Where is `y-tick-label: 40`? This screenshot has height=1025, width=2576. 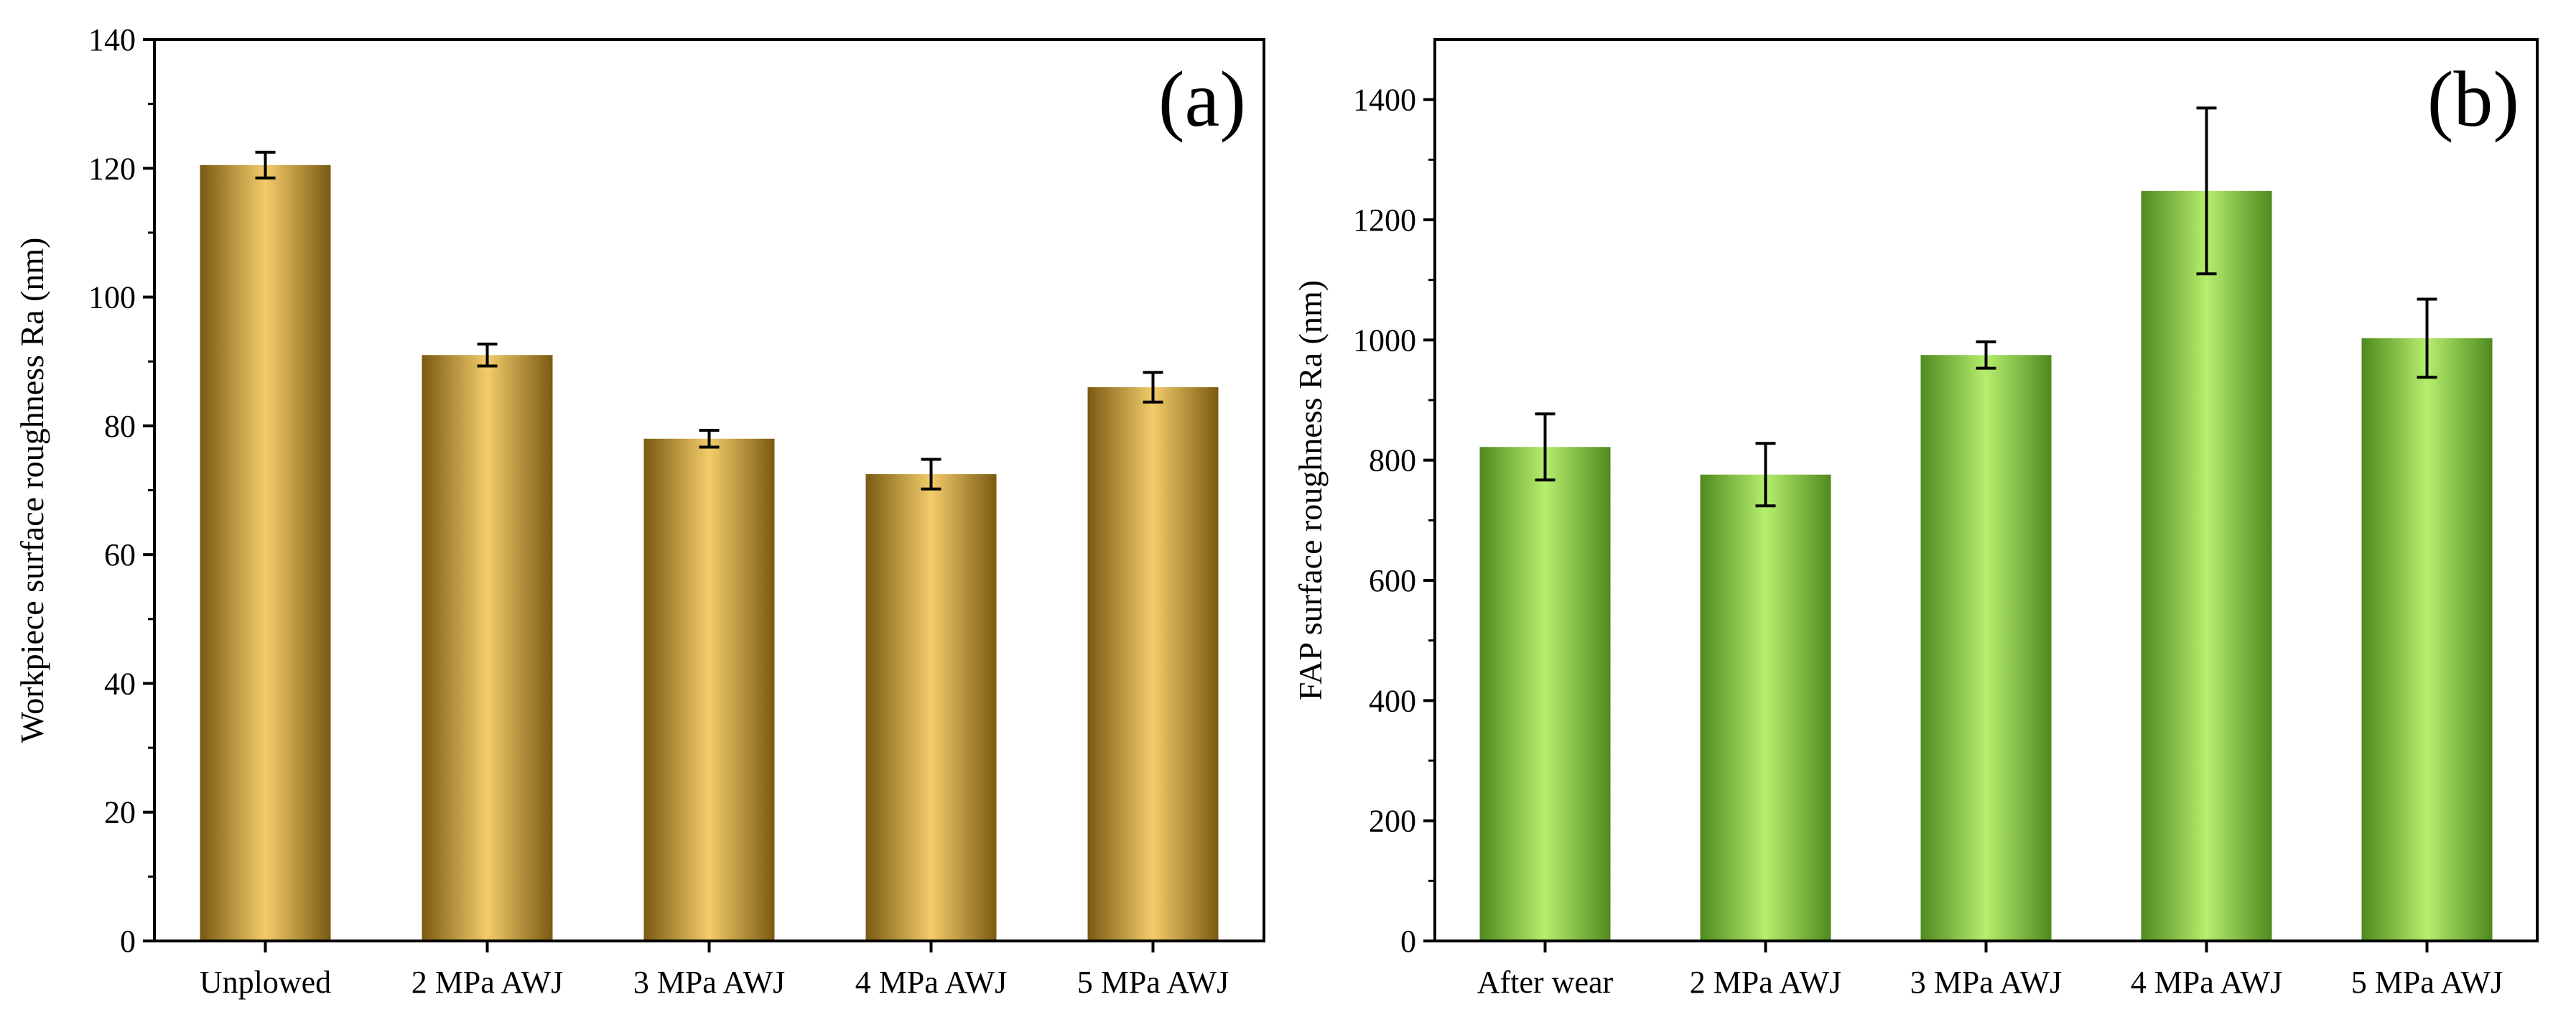
y-tick-label: 40 is located at coordinates (120, 683).